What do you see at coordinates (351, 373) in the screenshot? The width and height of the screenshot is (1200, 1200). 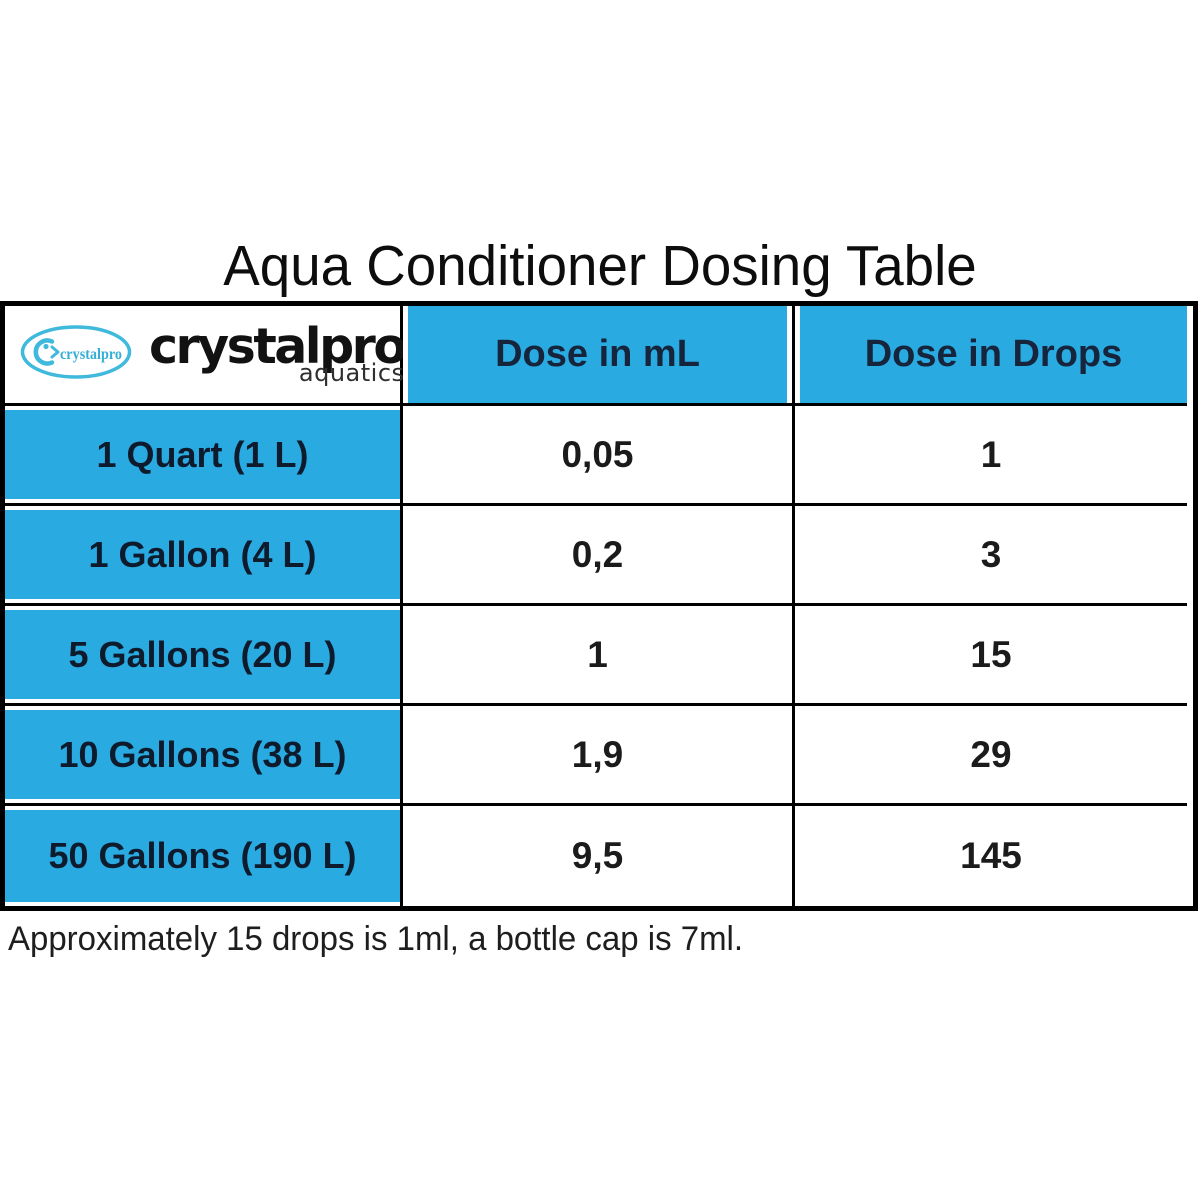 I see `brand-wordmark-sub: aquatics` at bounding box center [351, 373].